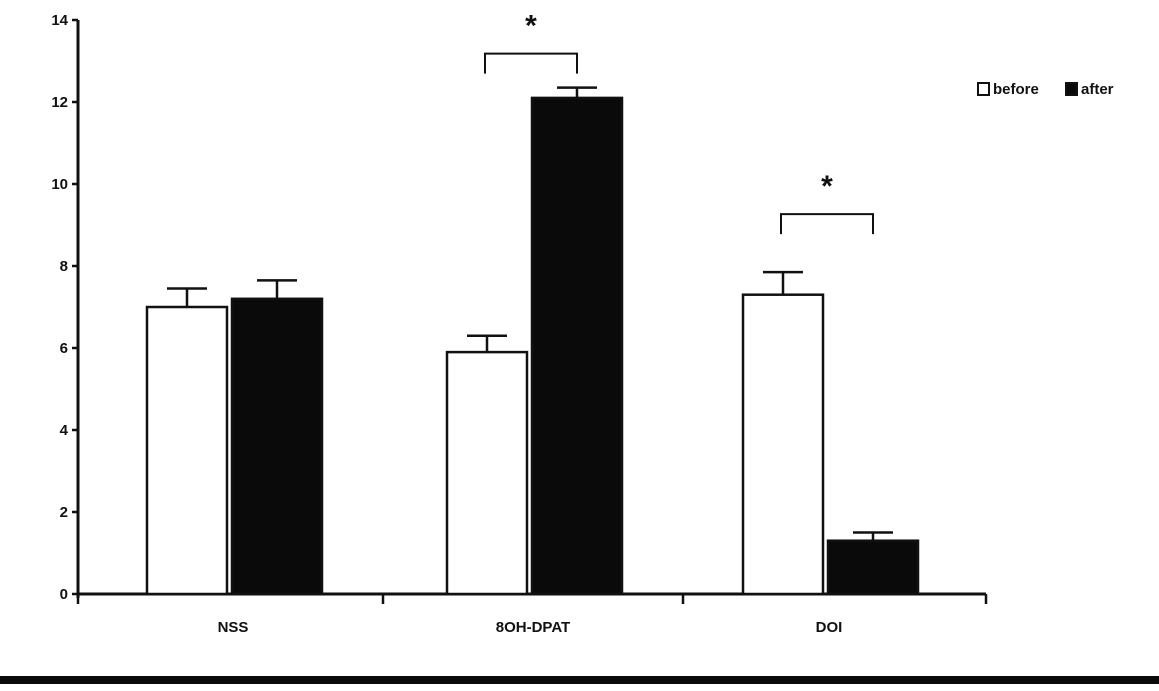 This screenshot has width=1159, height=691. I want to click on y-tick-label: 14, so click(59, 20).